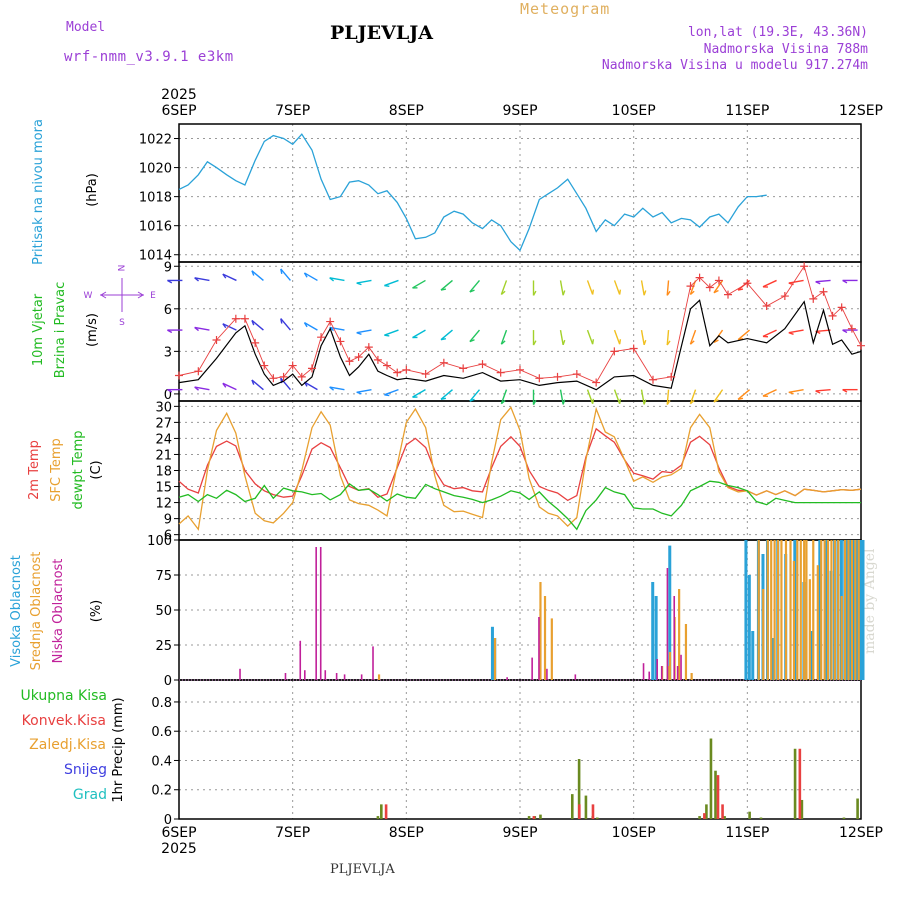 This screenshot has width=900, height=900. I want to click on y-tick-label: 15, so click(163, 488).